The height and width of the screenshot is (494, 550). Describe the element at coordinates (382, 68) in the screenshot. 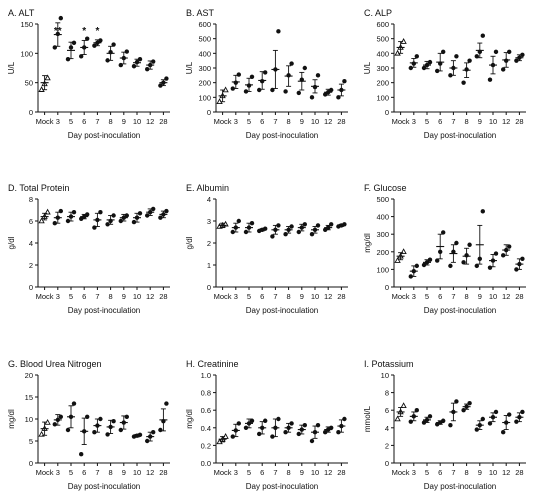

I see `y-tick-label: 300` at that location.